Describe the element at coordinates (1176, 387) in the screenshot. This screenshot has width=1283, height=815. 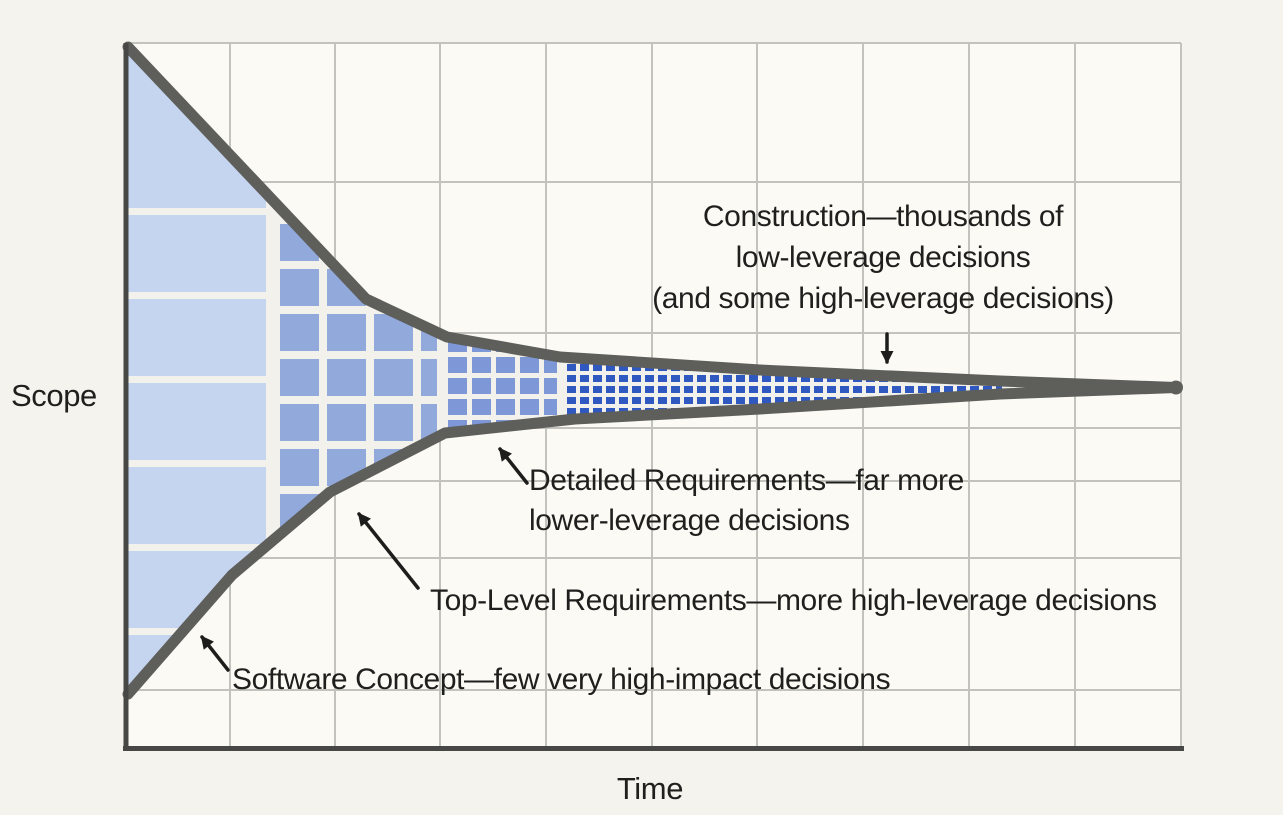
I see `funnel-tip` at that location.